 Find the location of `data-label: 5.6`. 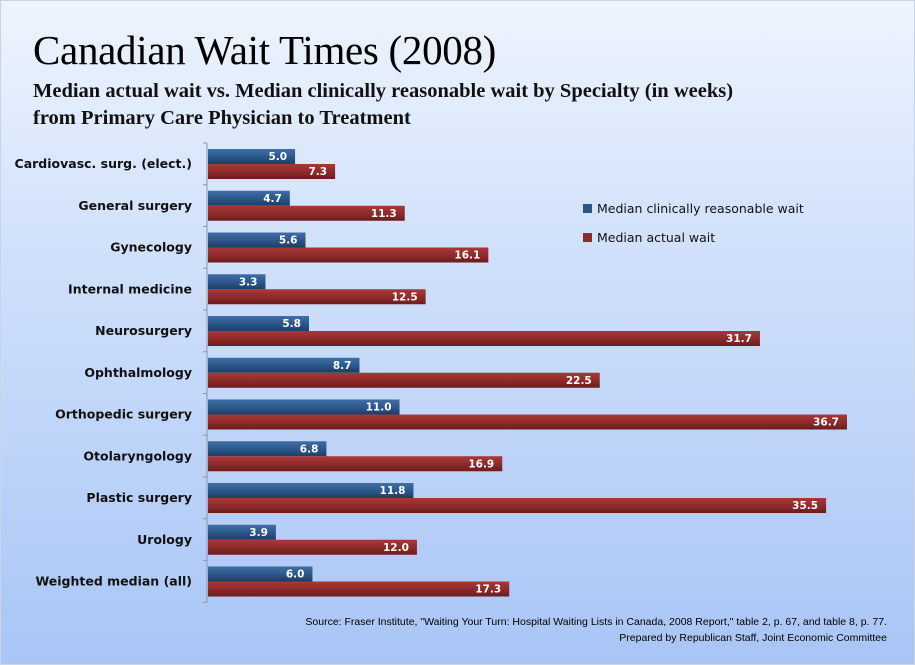

data-label: 5.6 is located at coordinates (288, 241).